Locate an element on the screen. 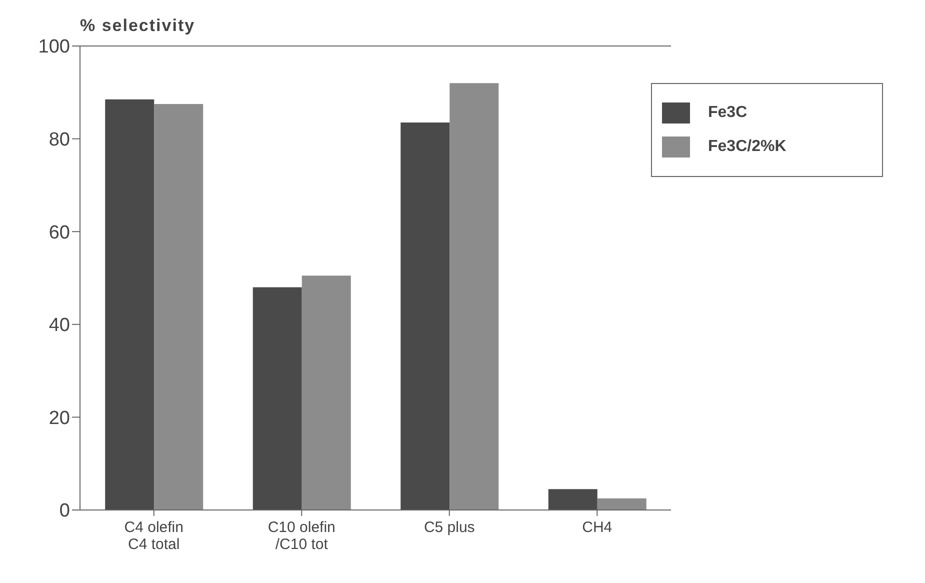 This screenshot has width=925, height=583. y-tick-label: 60 is located at coordinates (59, 233).